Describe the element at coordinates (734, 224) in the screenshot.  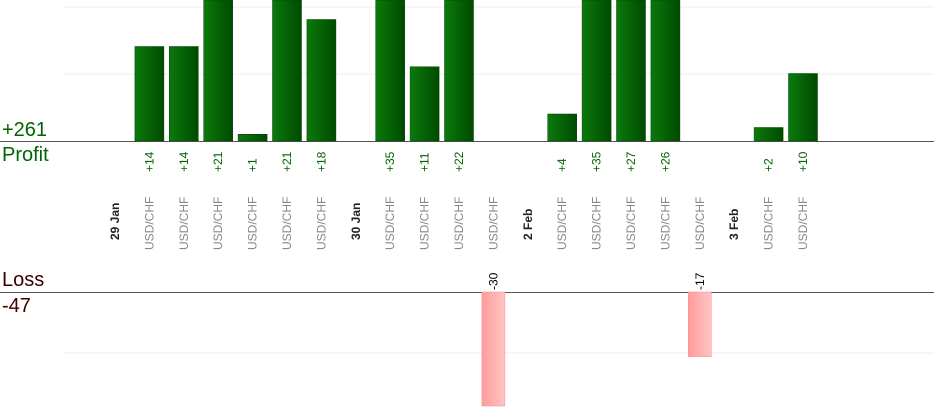
I see `date-label: 3 Feb` at that location.